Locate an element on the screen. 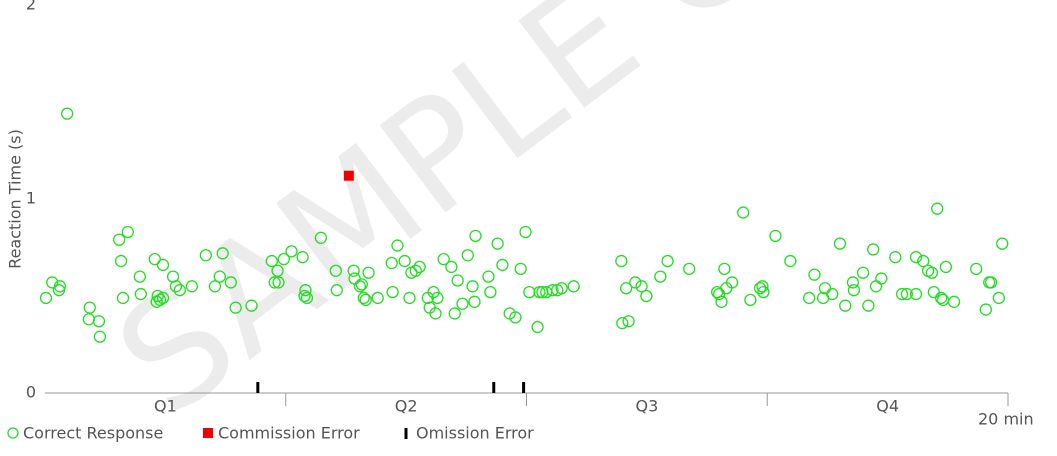  legend-label: Omission Error is located at coordinates (475, 433).